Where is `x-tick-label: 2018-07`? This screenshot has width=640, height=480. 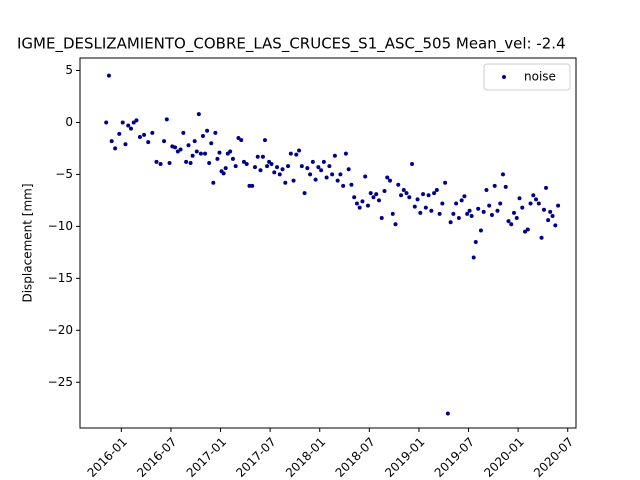
x-tick-label: 2018-07 is located at coordinates (355, 457).